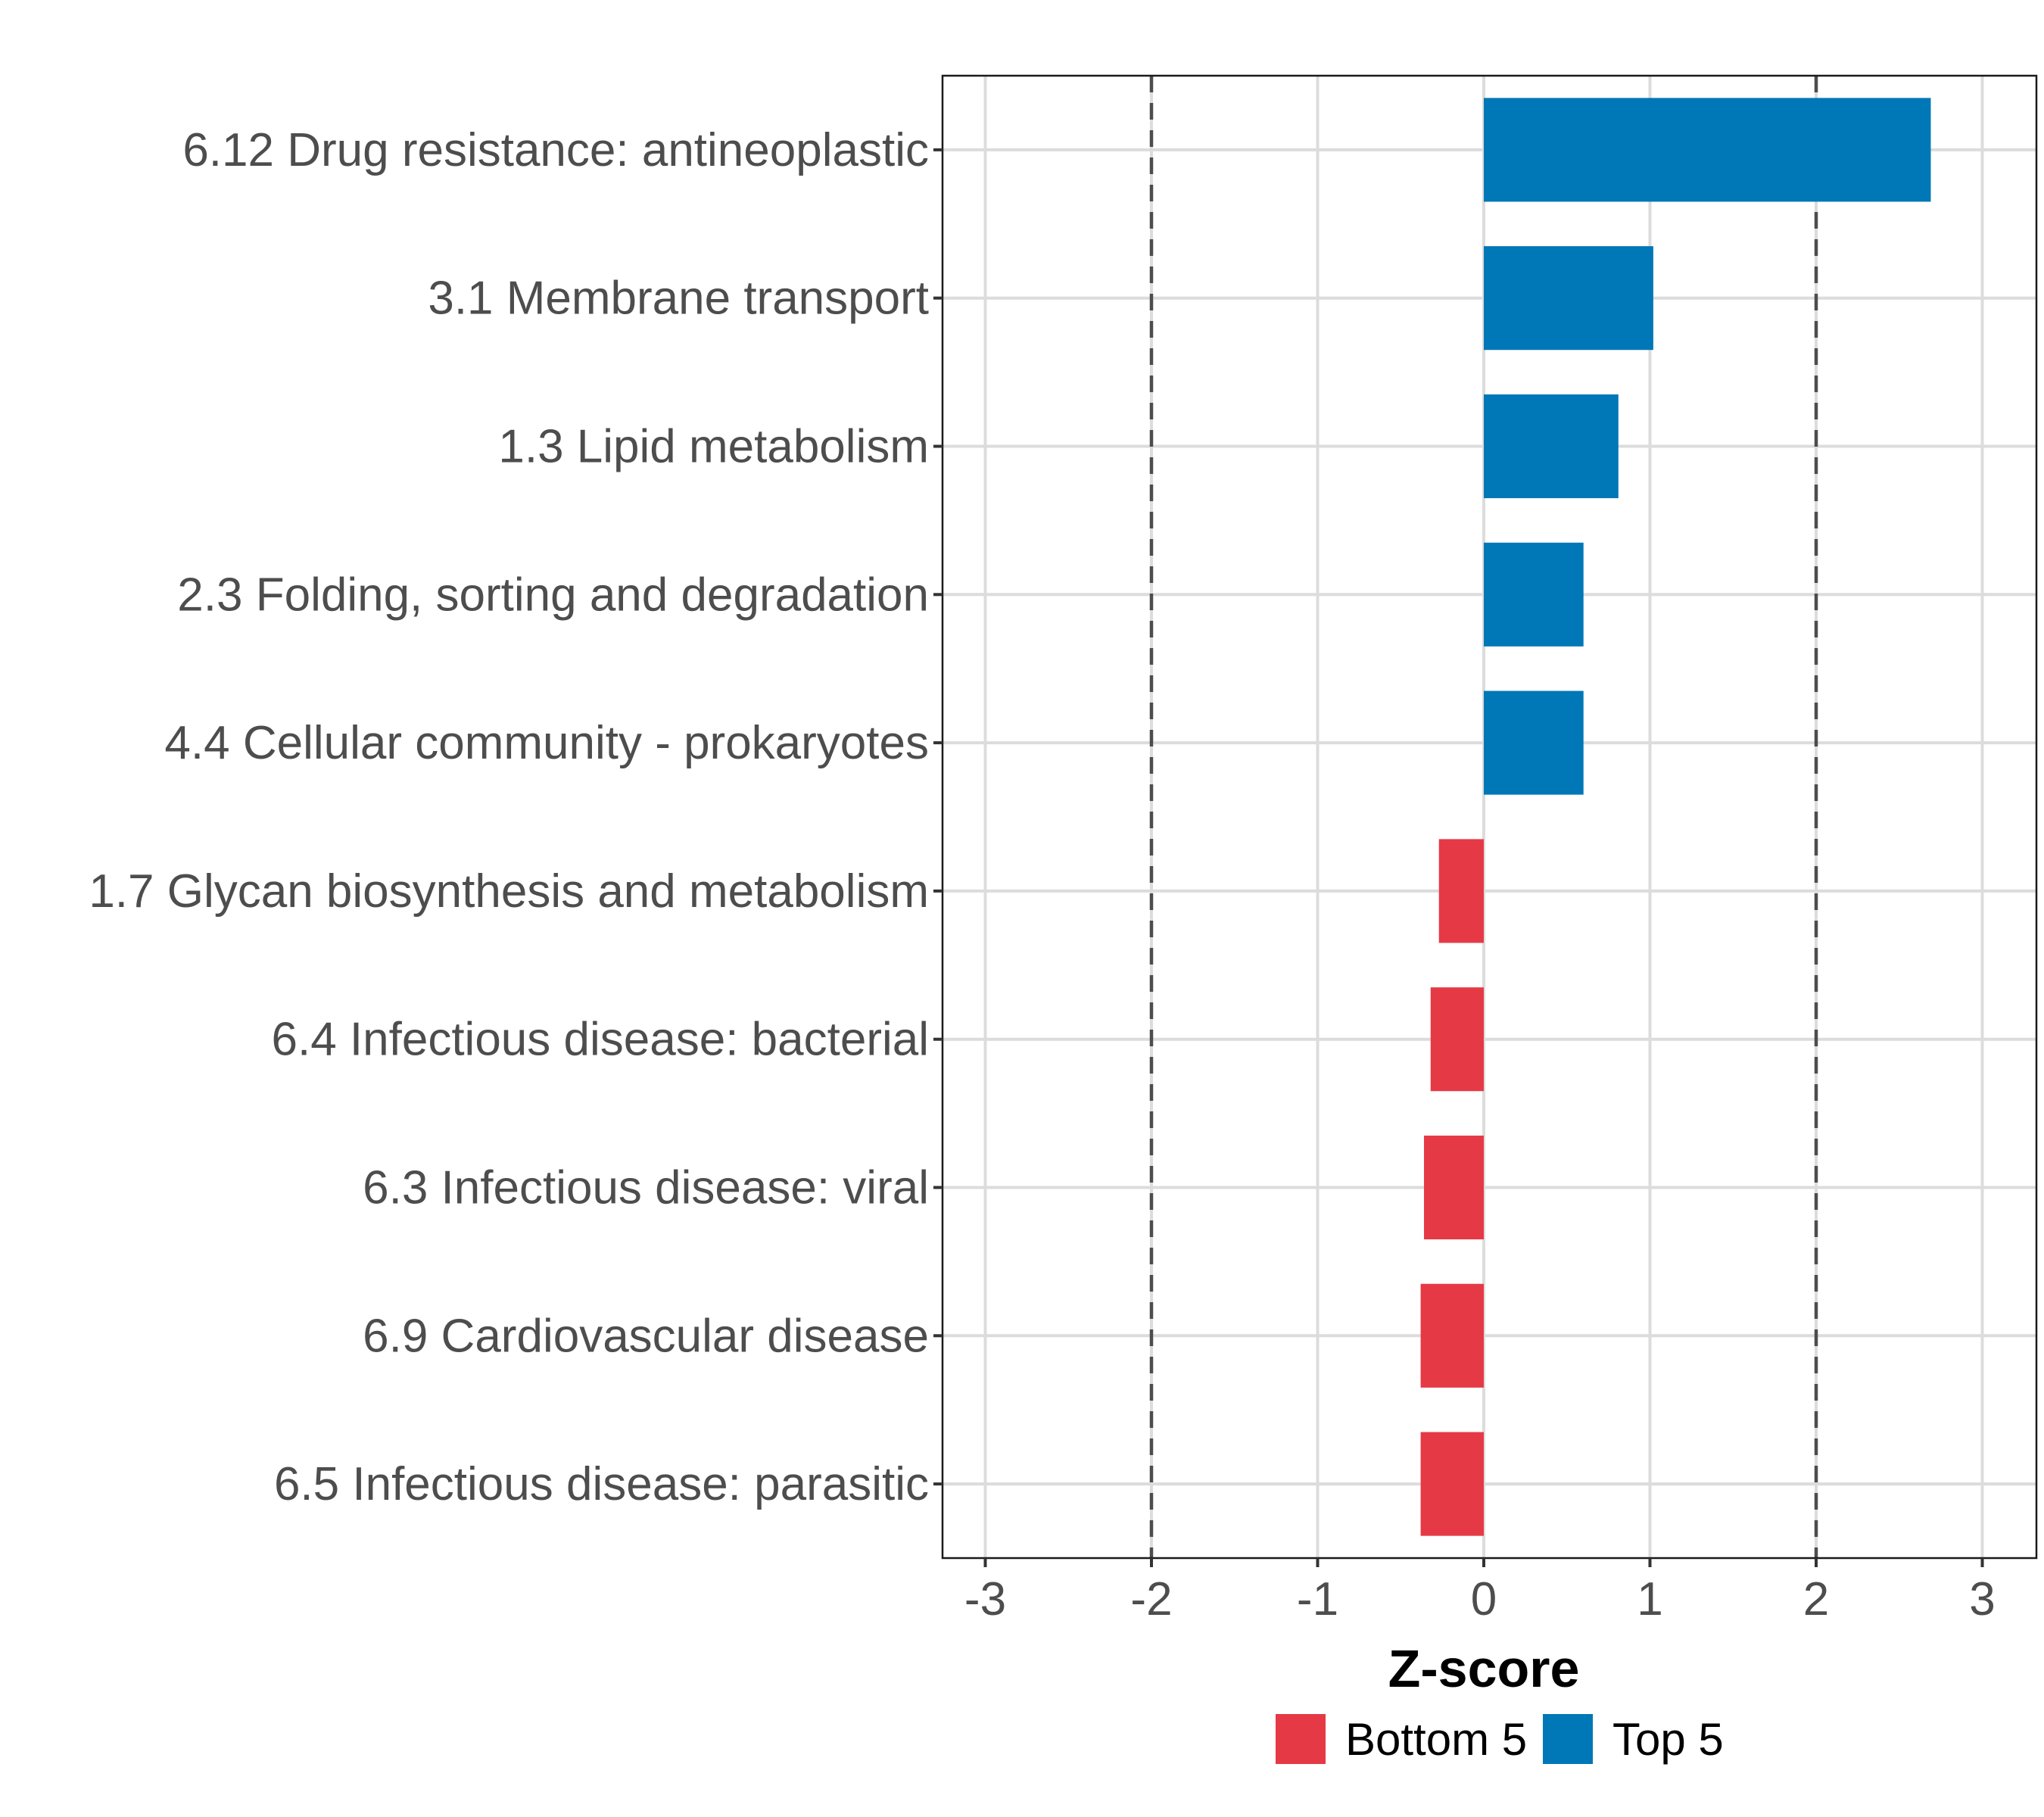  What do you see at coordinates (1151, 1599) in the screenshot?
I see `x-tick-label: -2` at bounding box center [1151, 1599].